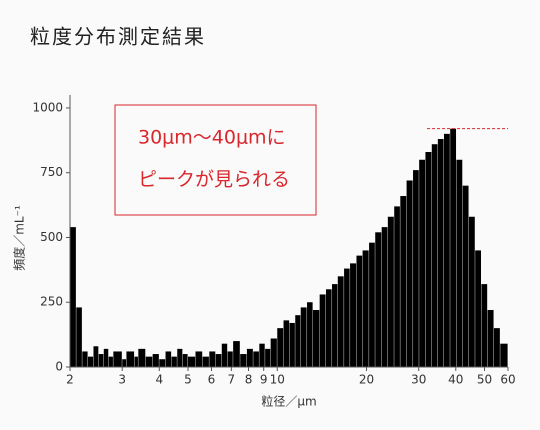  What do you see at coordinates (59, 367) in the screenshot?
I see `y-tick-label: 0` at bounding box center [59, 367].